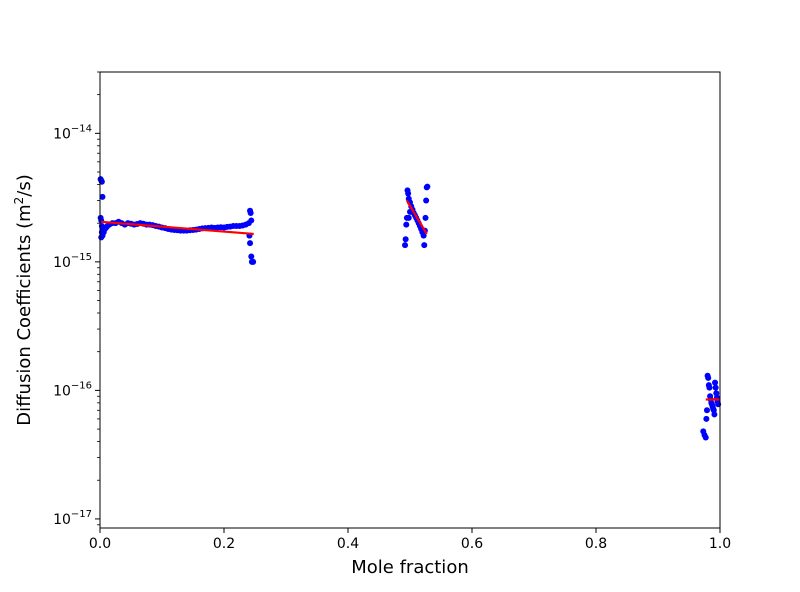 The image size is (800, 592). I want to click on x-tick-label: 0.8, so click(596, 544).